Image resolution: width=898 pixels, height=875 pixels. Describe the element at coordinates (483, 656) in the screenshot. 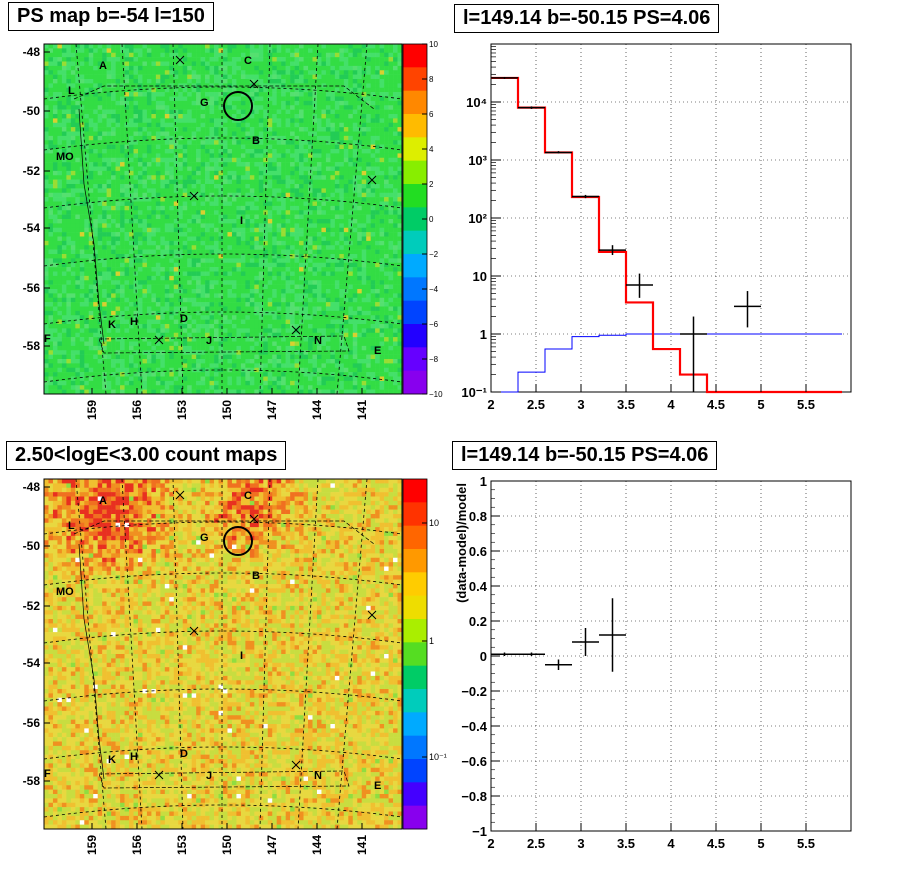

I see `y-tick-label: 0` at that location.